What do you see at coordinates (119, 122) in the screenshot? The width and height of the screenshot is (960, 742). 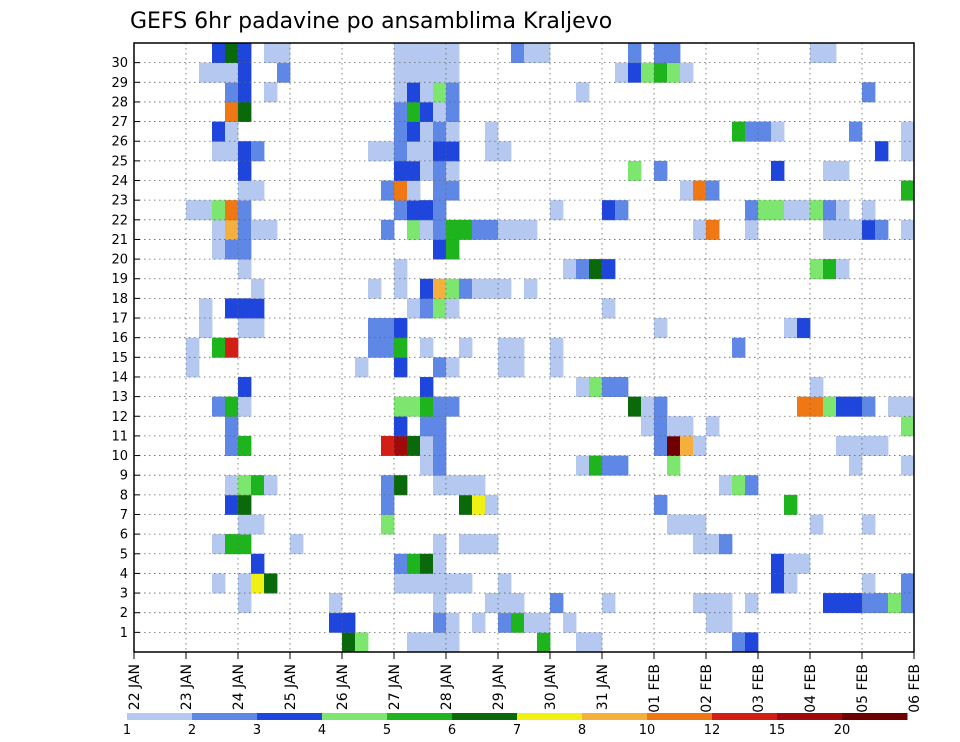 I see `y-tick-label: 27` at bounding box center [119, 122].